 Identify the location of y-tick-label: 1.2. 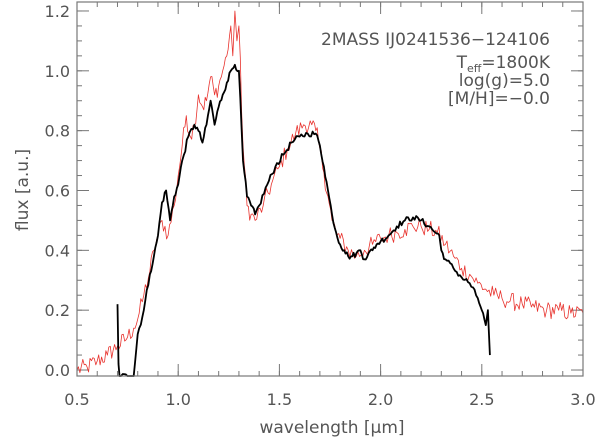
(57, 11).